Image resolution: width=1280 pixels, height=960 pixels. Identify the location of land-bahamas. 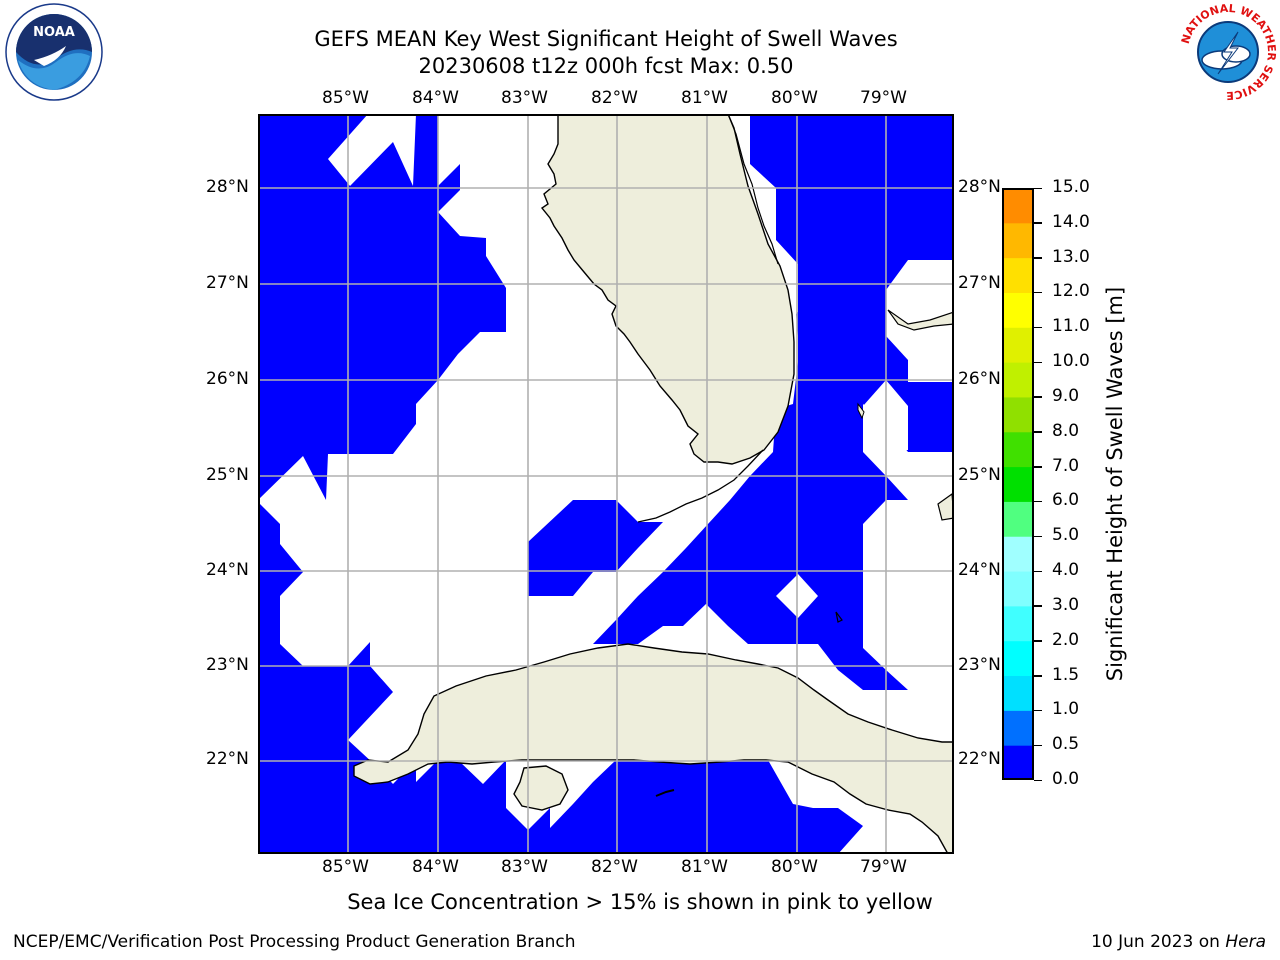
(920, 320).